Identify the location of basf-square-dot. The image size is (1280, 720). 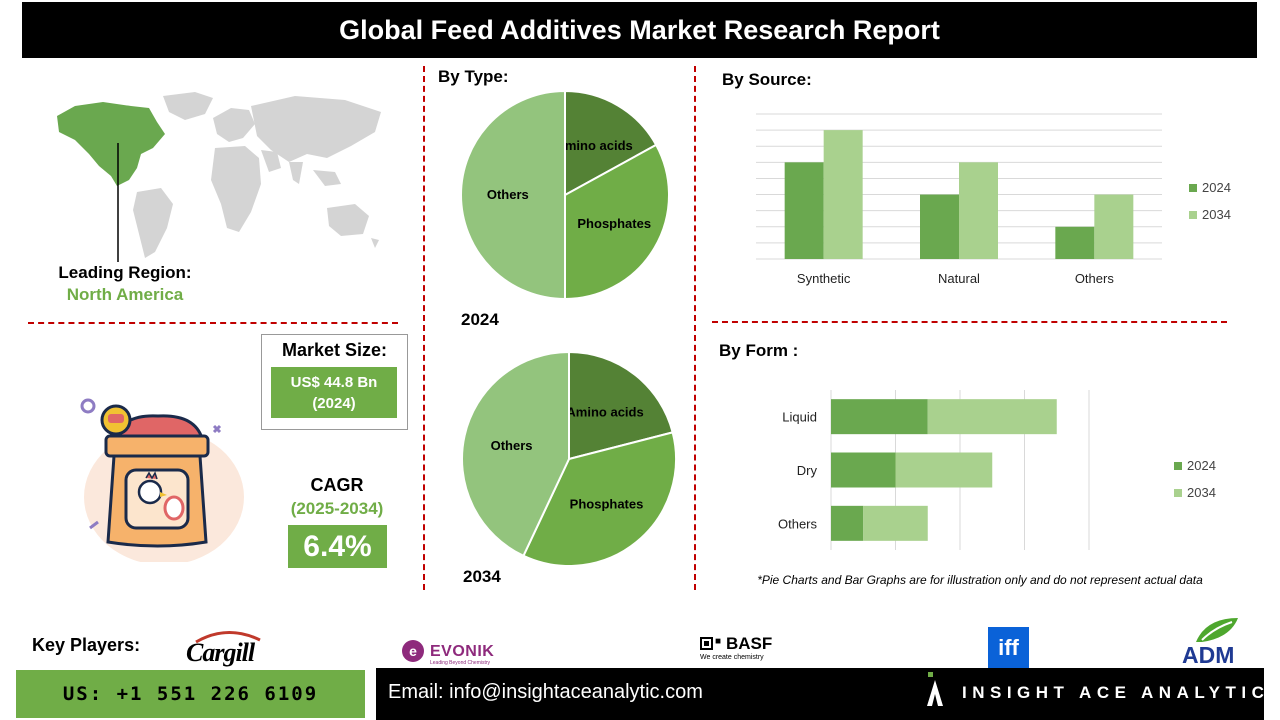
(706, 643).